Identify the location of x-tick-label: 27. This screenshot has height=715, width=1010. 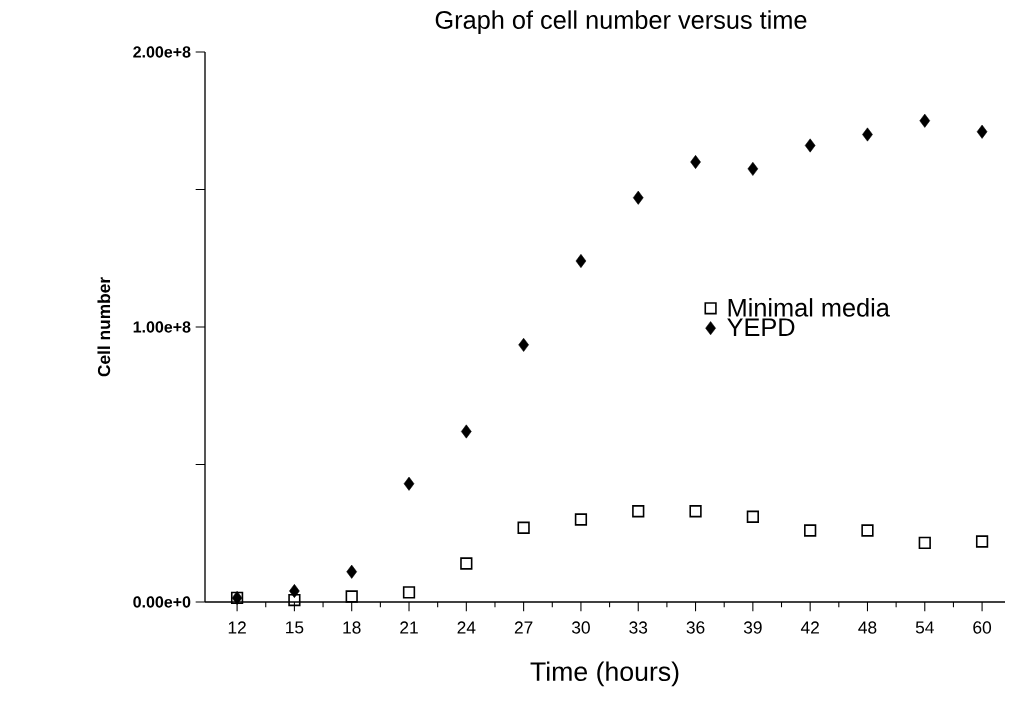
(523, 627).